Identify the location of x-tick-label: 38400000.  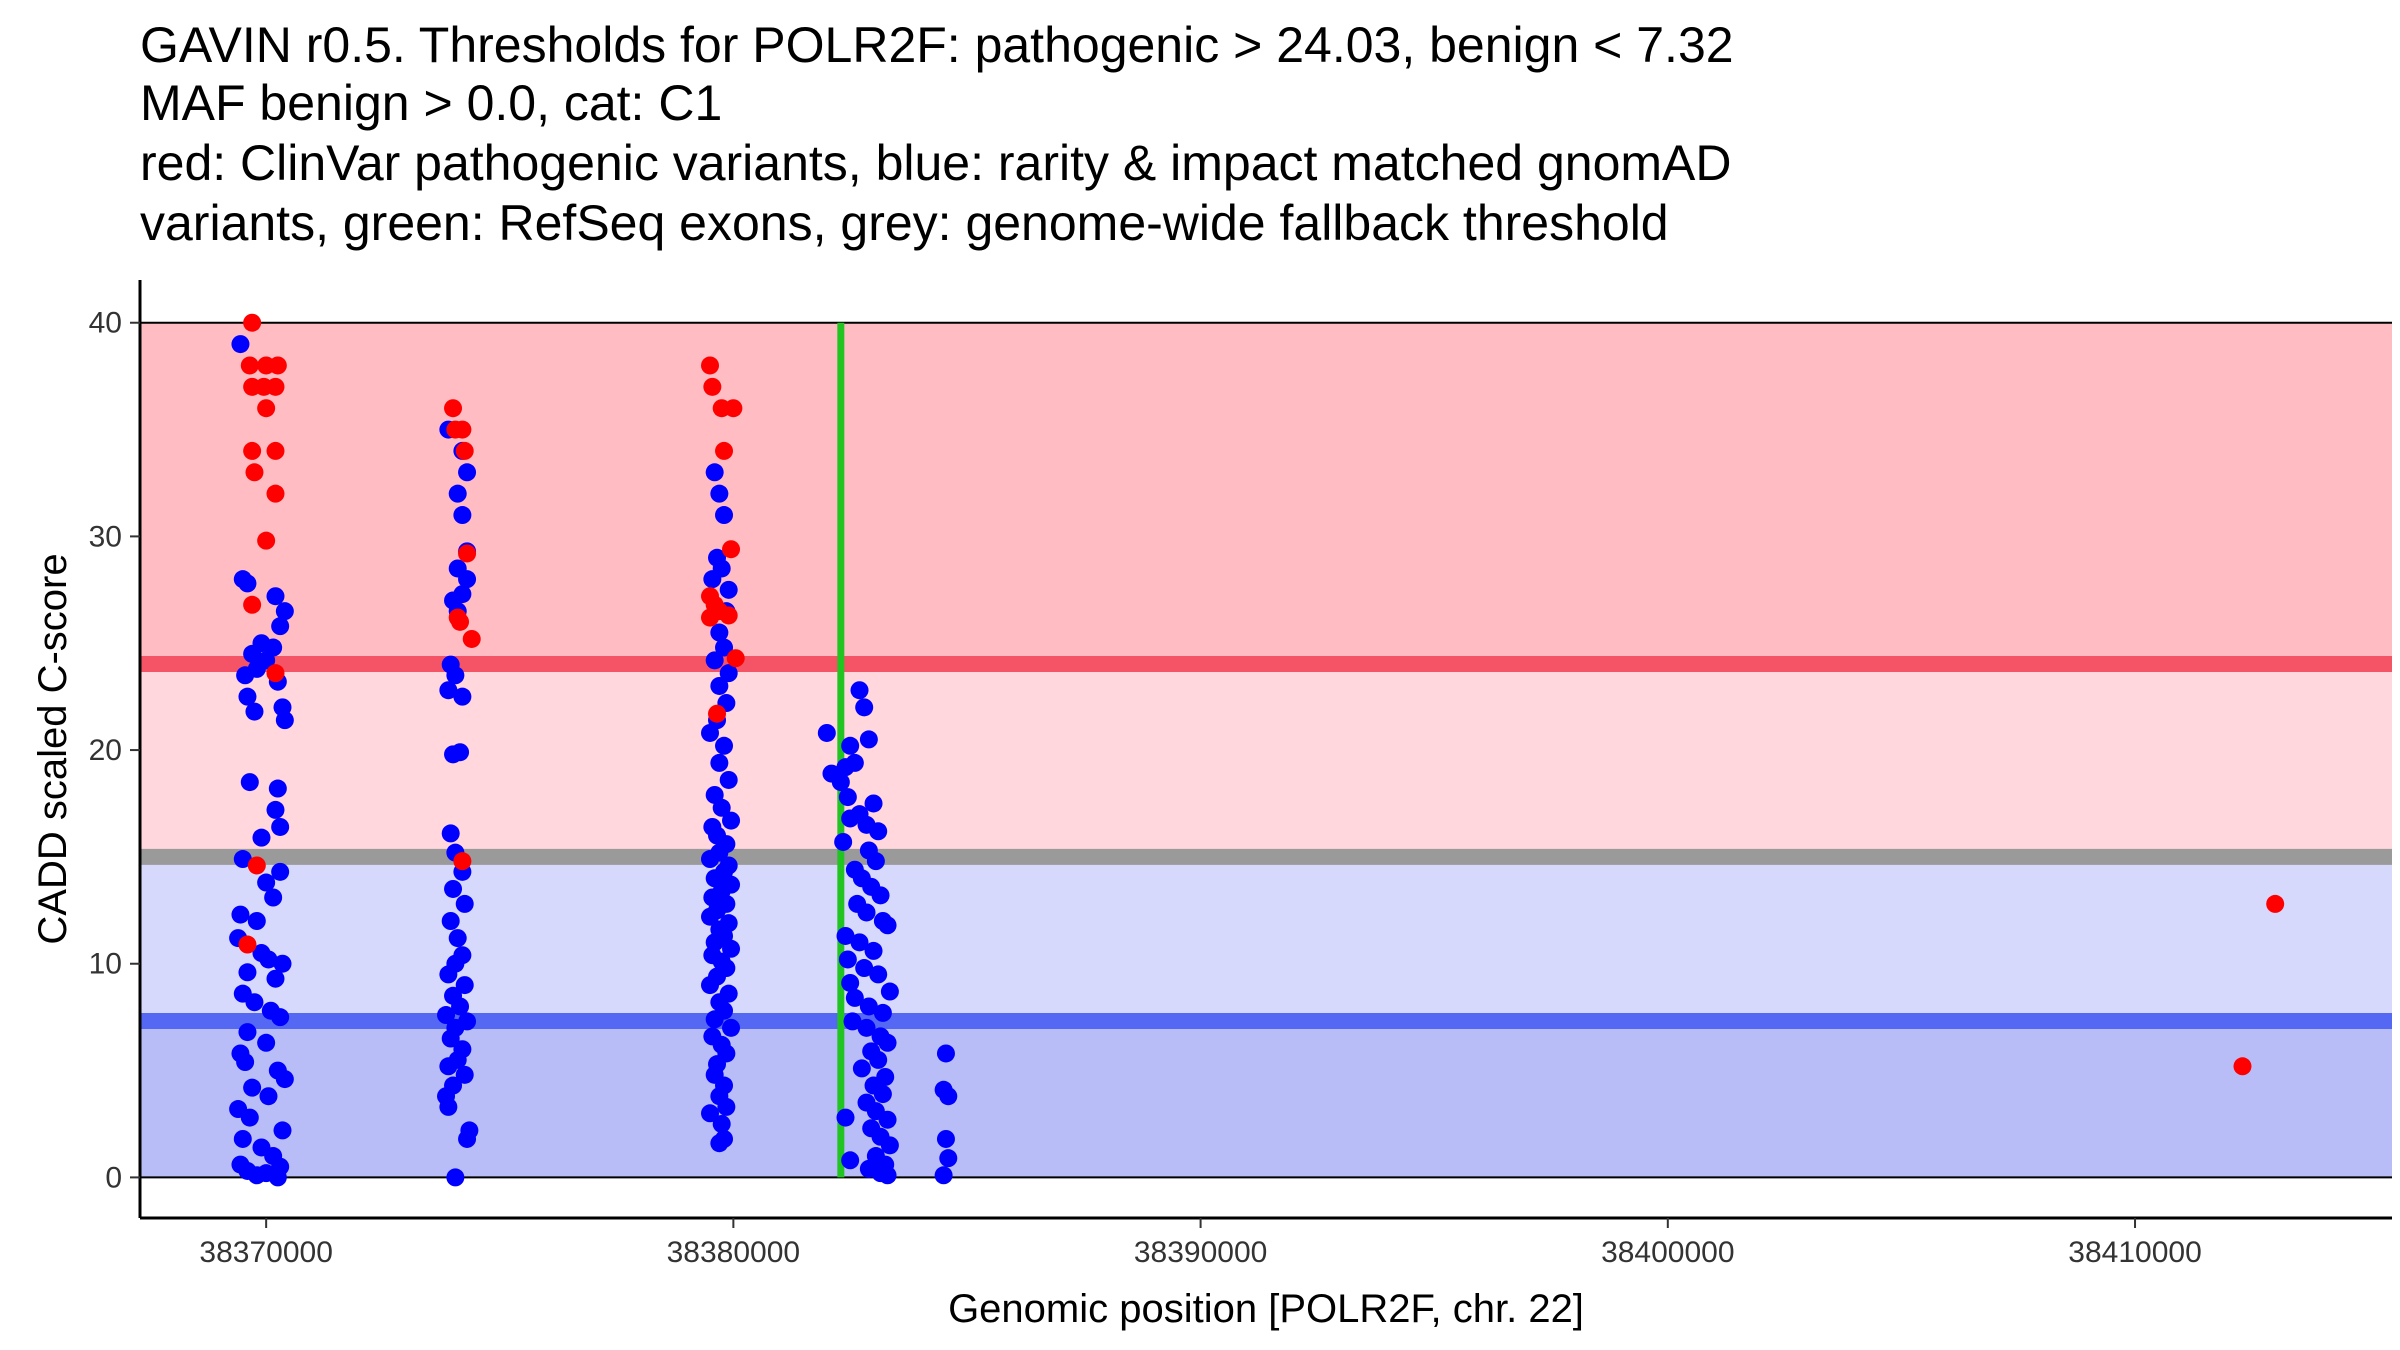
(1667, 1252).